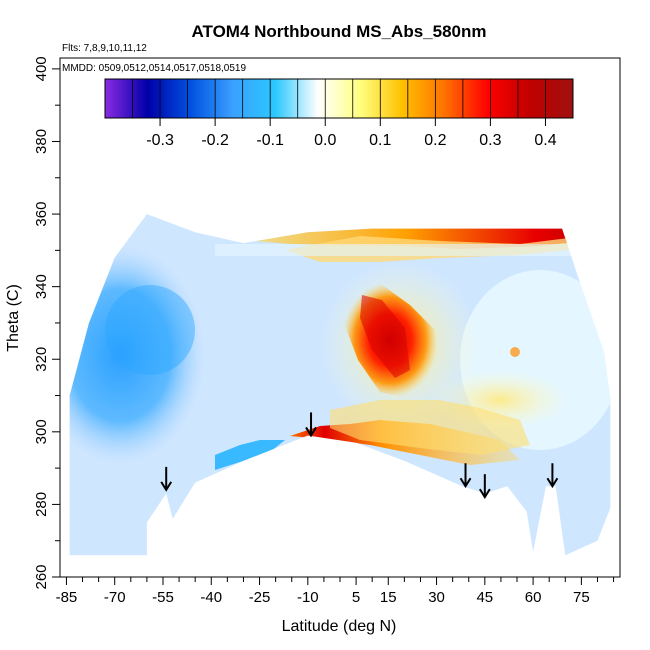 This screenshot has height=650, width=650. Describe the element at coordinates (339, 626) in the screenshot. I see `x-axis-label: Latitude (deg N)` at that location.